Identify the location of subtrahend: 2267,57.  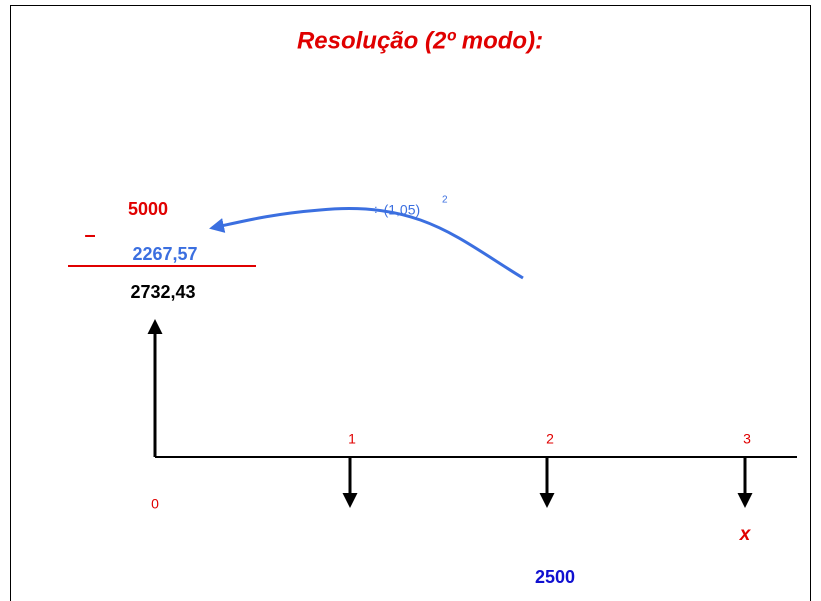
(164, 254).